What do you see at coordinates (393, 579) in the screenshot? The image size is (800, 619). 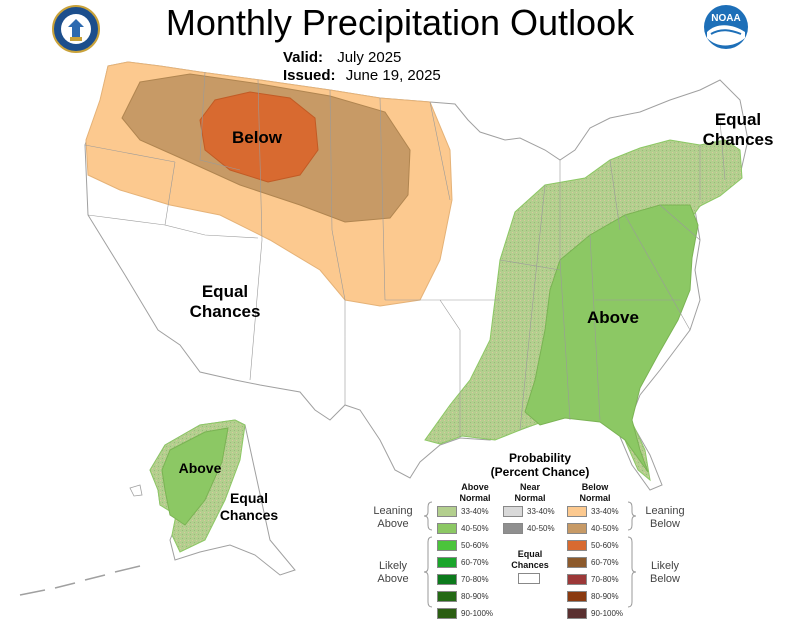 I see `legend-likely-above-line2: Above` at bounding box center [393, 579].